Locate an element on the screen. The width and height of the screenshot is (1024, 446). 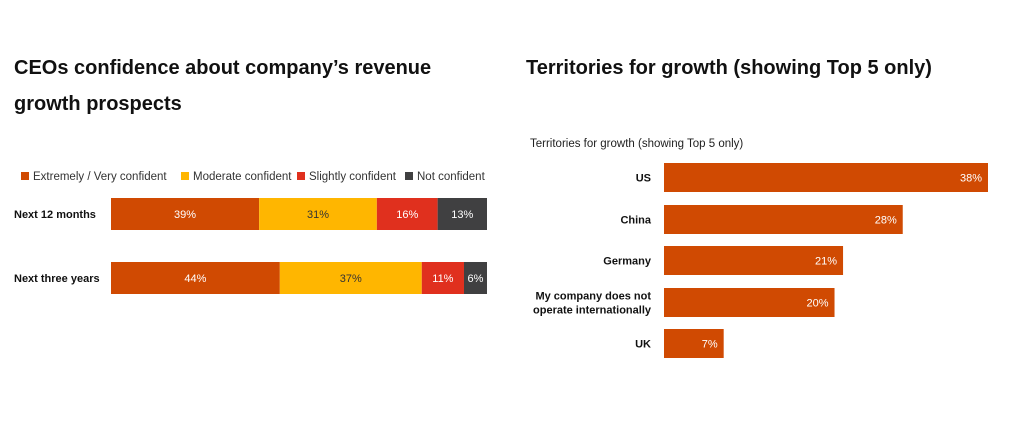
data-label: 6% is located at coordinates (476, 279).